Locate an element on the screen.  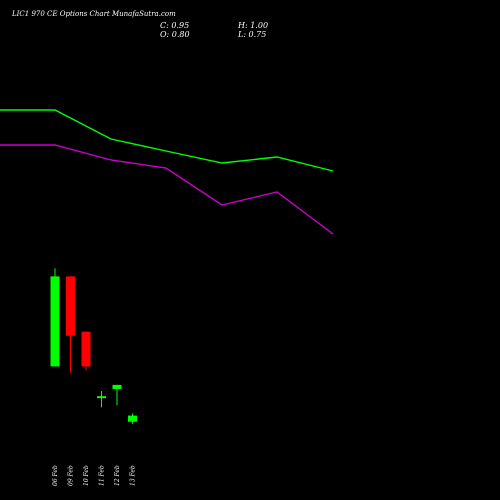
x-tick-label: 06 Feb is located at coordinates (55, 475).